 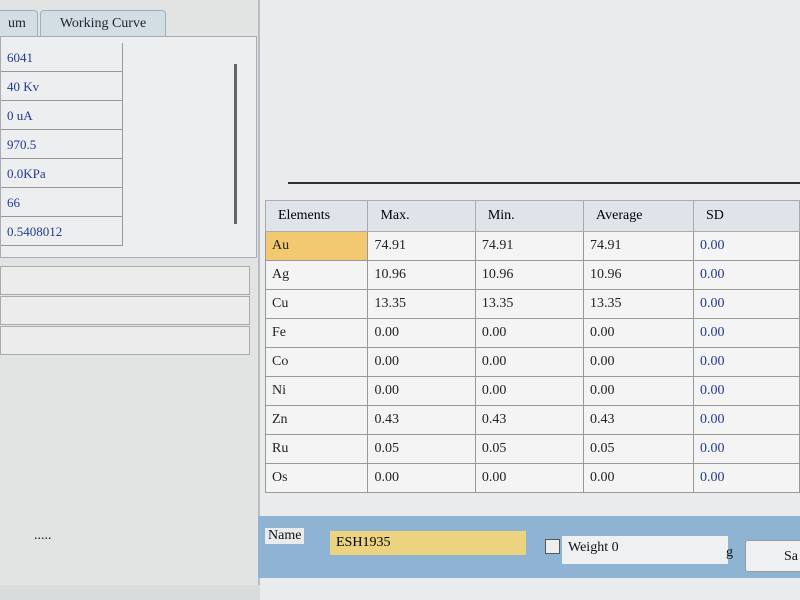 I want to click on table-cell: Ag, so click(x=316, y=275).